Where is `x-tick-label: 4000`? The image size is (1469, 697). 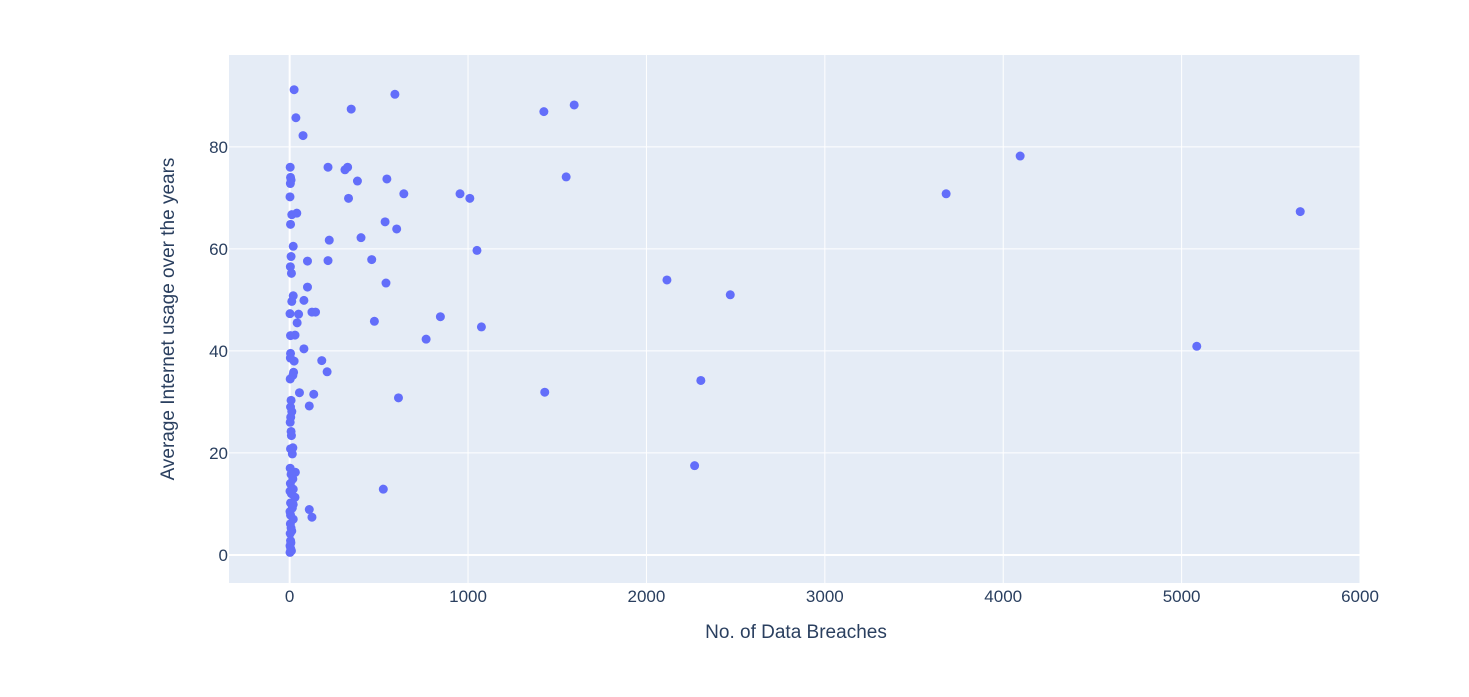
x-tick-label: 4000 is located at coordinates (1003, 596).